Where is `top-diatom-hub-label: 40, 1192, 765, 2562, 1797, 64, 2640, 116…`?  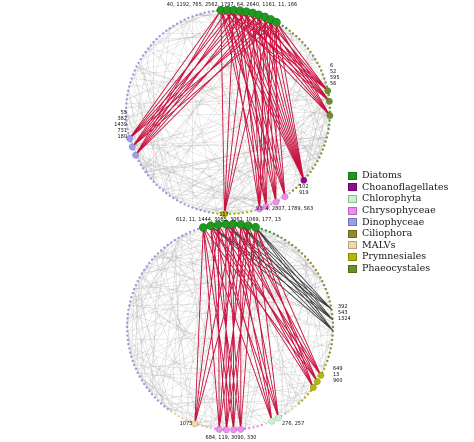 top-diatom-hub-label: 40, 1192, 765, 2562, 1797, 64, 2640, 116… is located at coordinates (232, 5).